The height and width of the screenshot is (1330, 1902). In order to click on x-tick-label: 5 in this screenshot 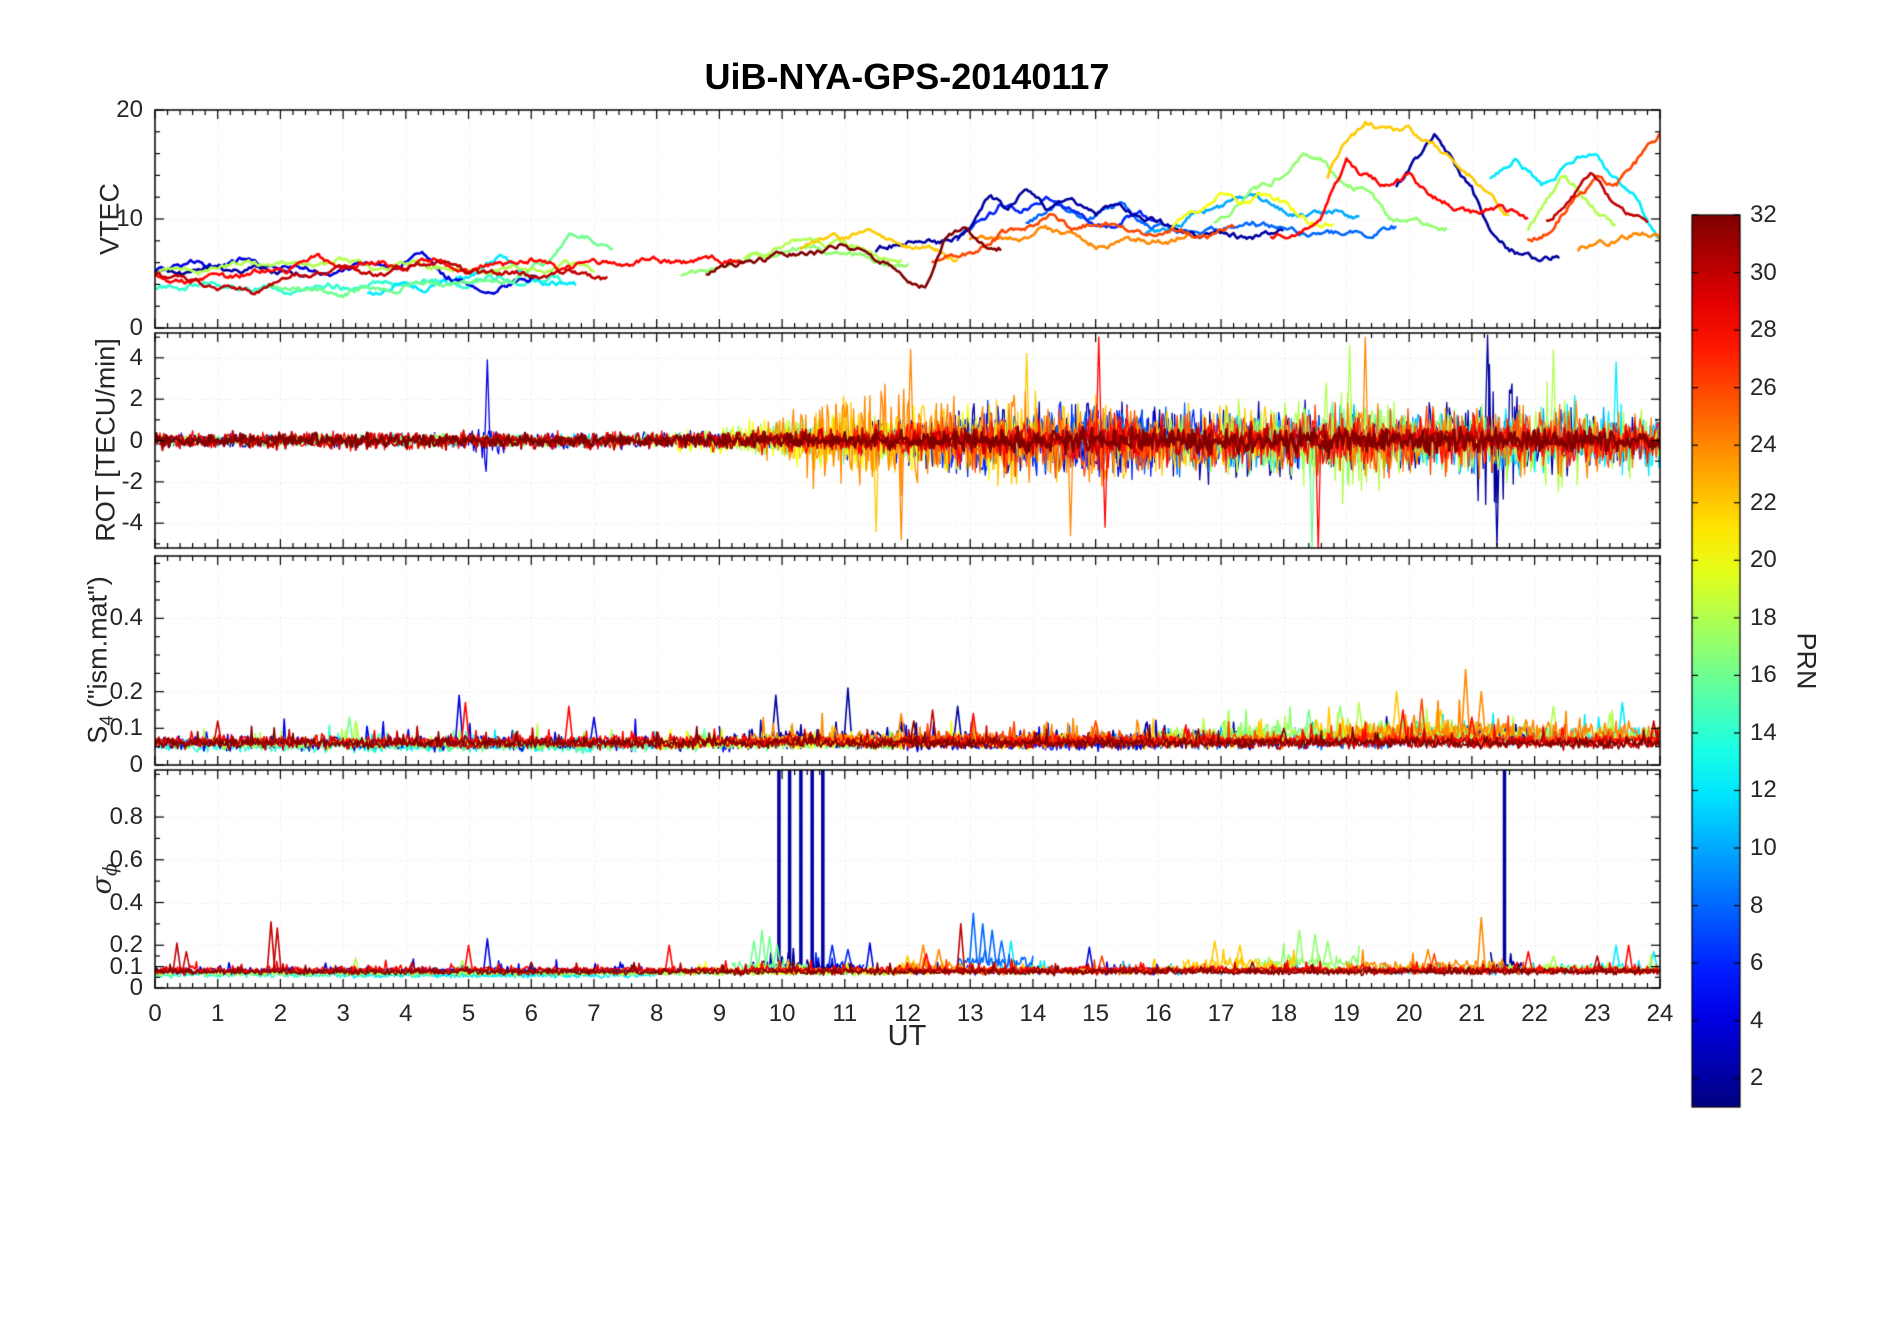, I will do `click(468, 1013)`.